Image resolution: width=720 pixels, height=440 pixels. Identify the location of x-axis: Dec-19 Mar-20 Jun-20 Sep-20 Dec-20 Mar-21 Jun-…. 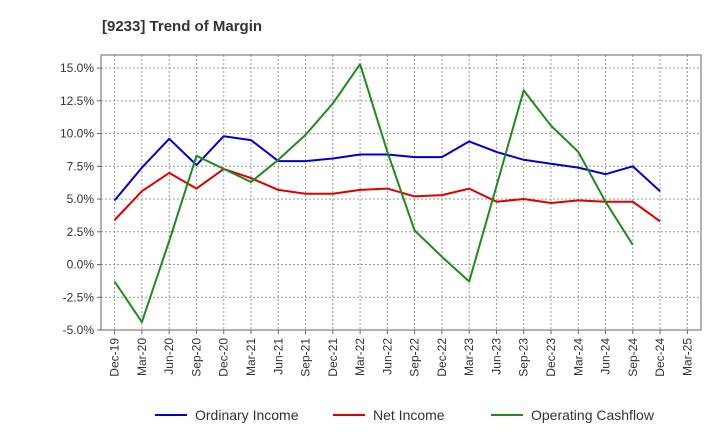
(401, 353).